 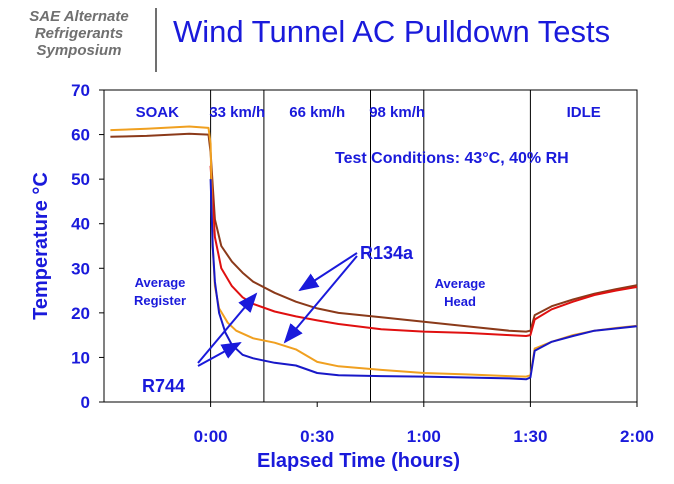 What do you see at coordinates (80, 268) in the screenshot?
I see `y-tick-label: 30` at bounding box center [80, 268].